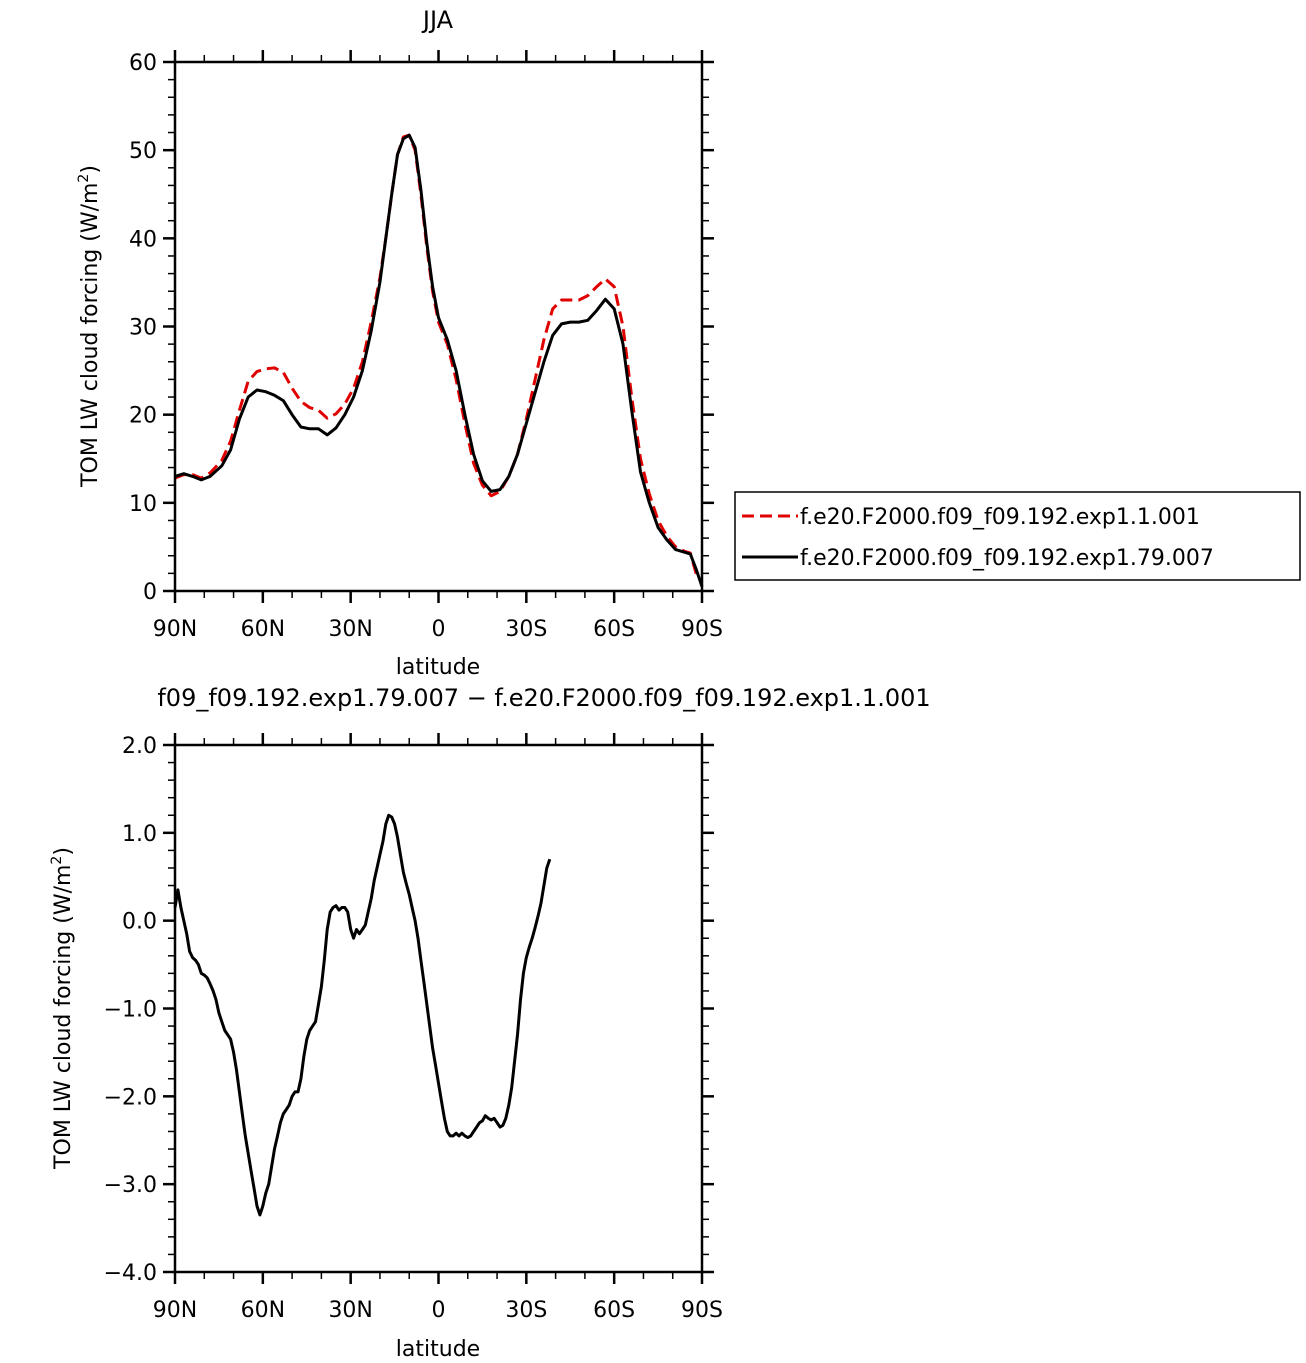  Describe the element at coordinates (1007, 558) in the screenshot. I see `legend-label-2: f.e20.F2000.f09_f09.192.exp1.79.007` at that location.